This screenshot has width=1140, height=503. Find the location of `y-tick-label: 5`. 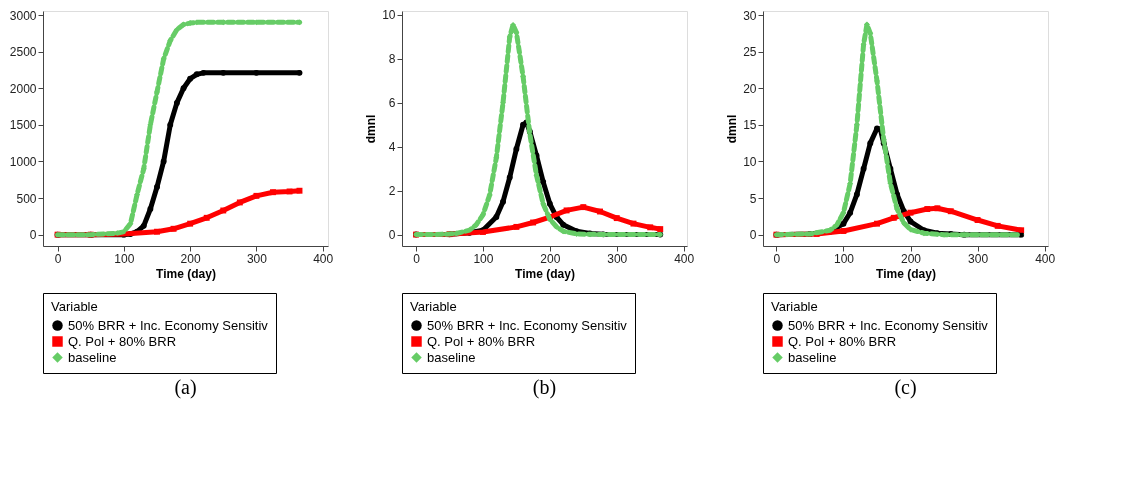

y-tick-label: 5 is located at coordinates (753, 198).